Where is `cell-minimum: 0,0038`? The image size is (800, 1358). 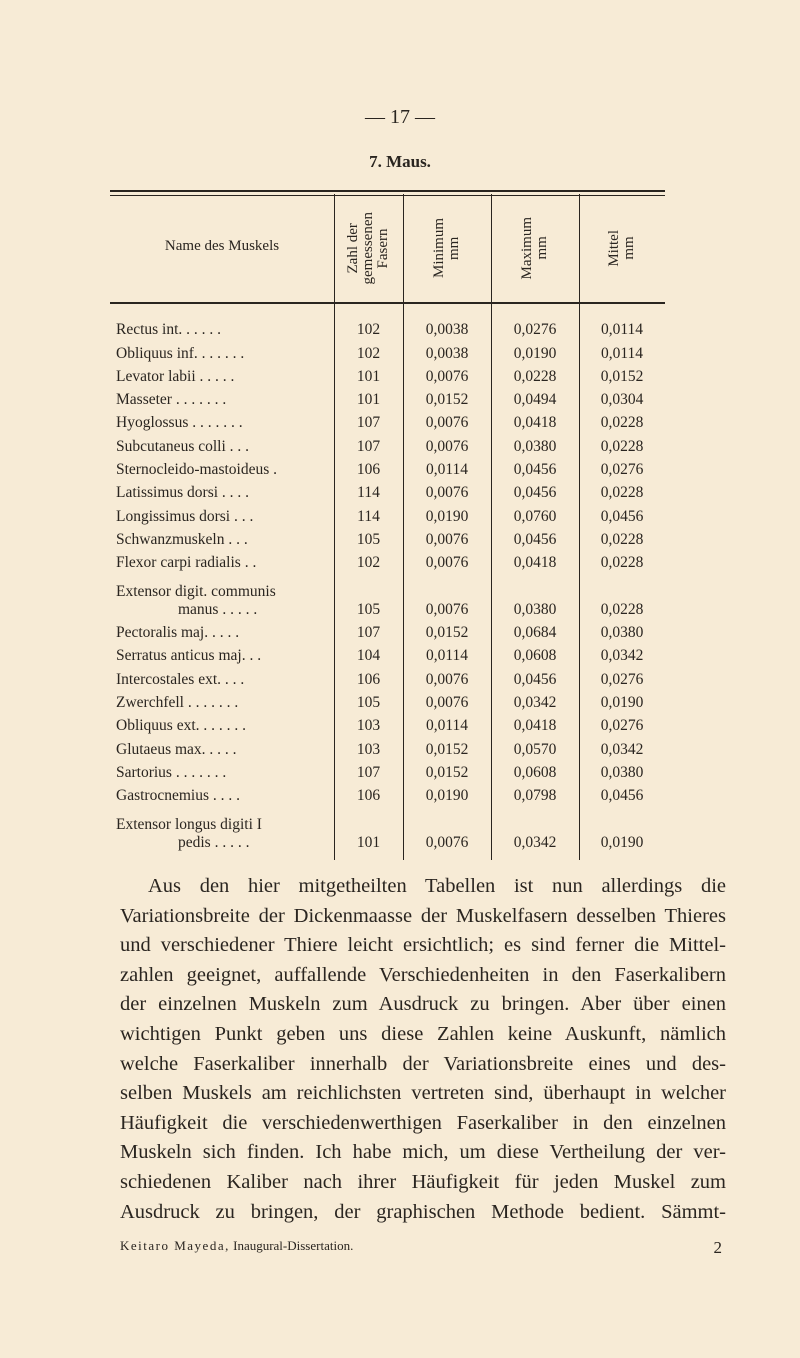 cell-minimum: 0,0038 is located at coordinates (447, 330).